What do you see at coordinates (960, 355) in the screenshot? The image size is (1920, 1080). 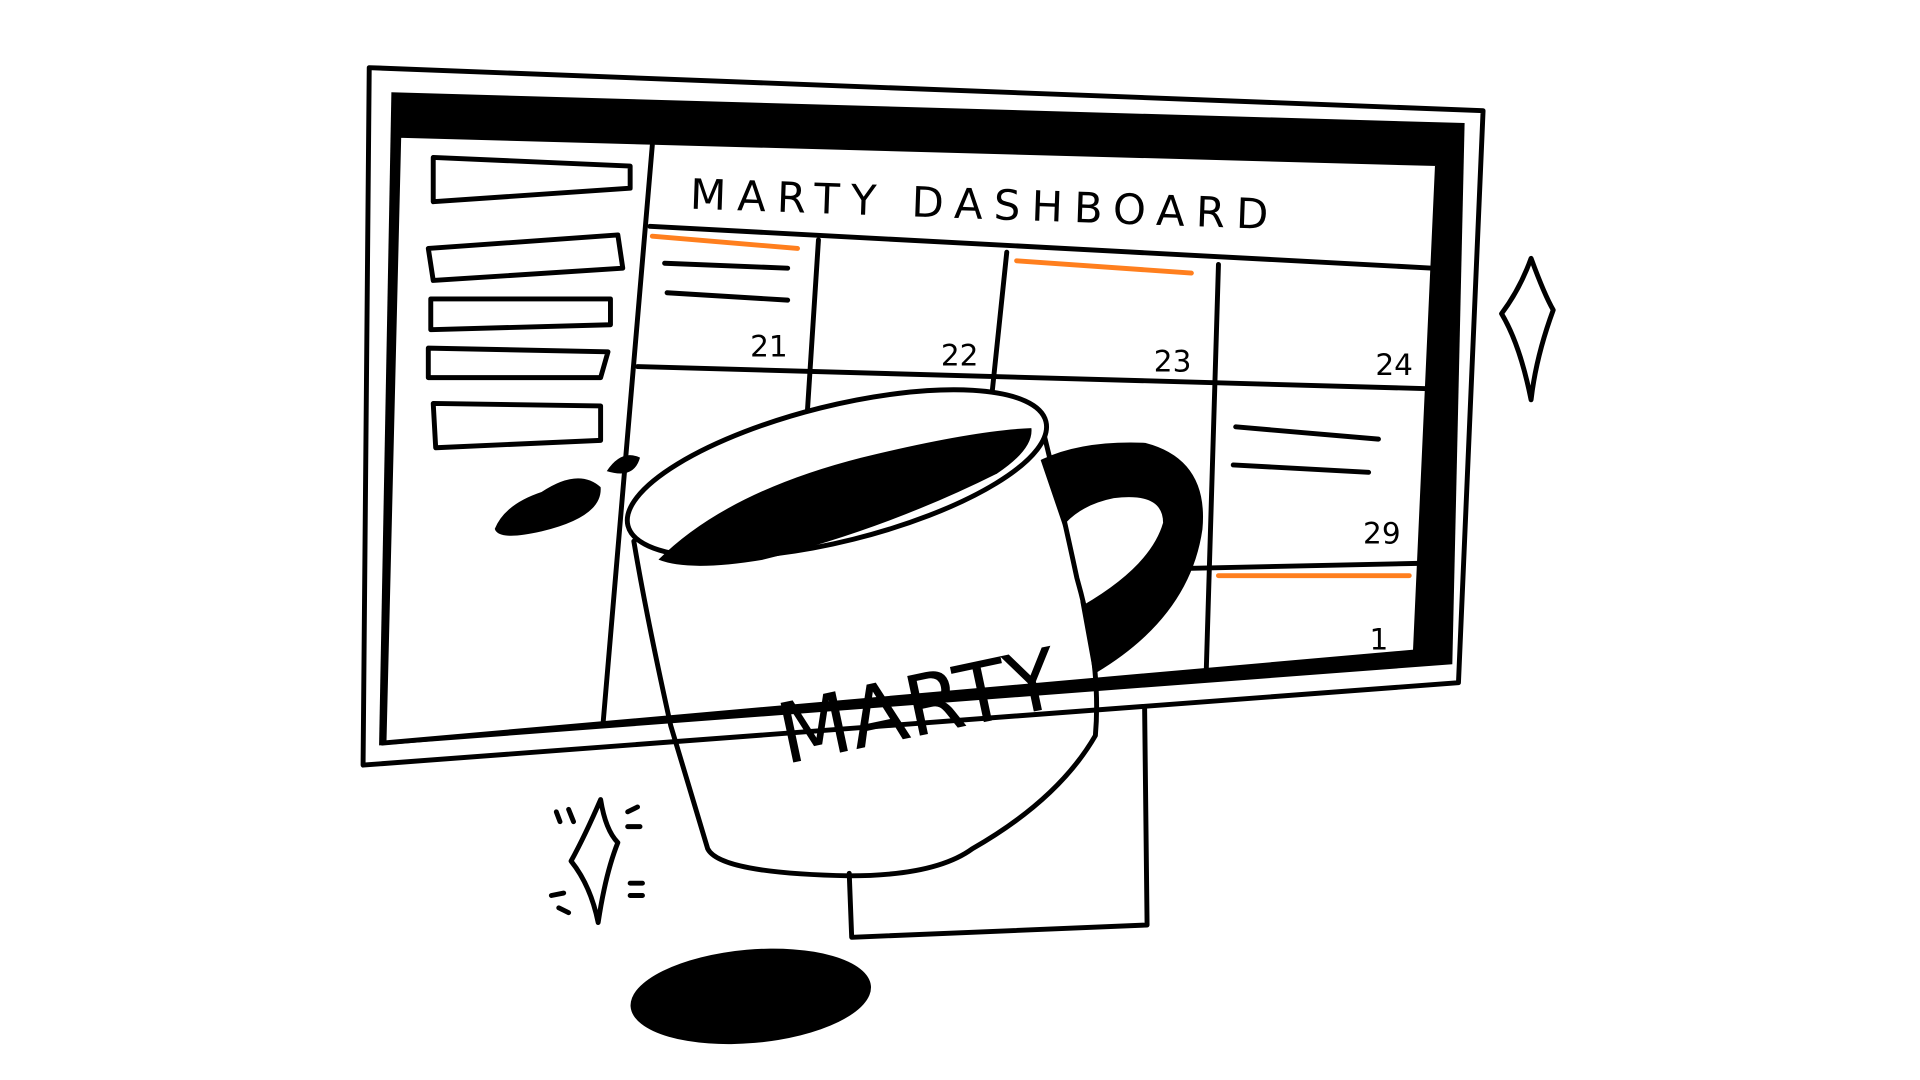 I see `day-number: 22` at bounding box center [960, 355].